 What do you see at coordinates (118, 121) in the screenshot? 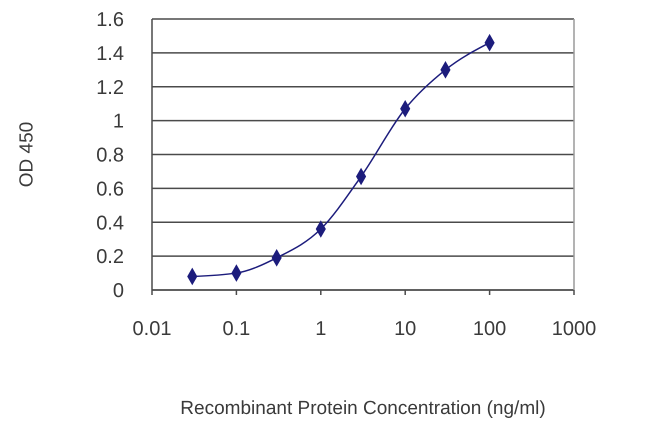
I see `y-tick-label: 1` at bounding box center [118, 121].